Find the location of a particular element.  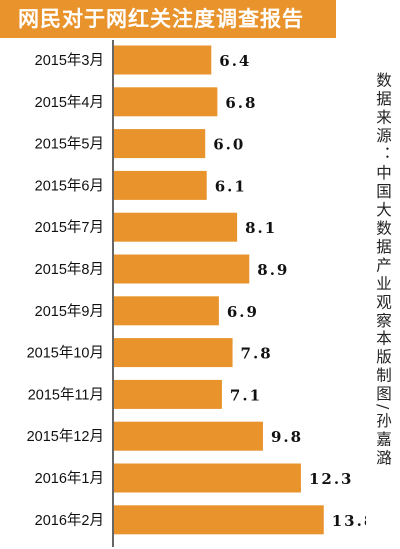

category-label: 2015年8月 is located at coordinates (69, 269).